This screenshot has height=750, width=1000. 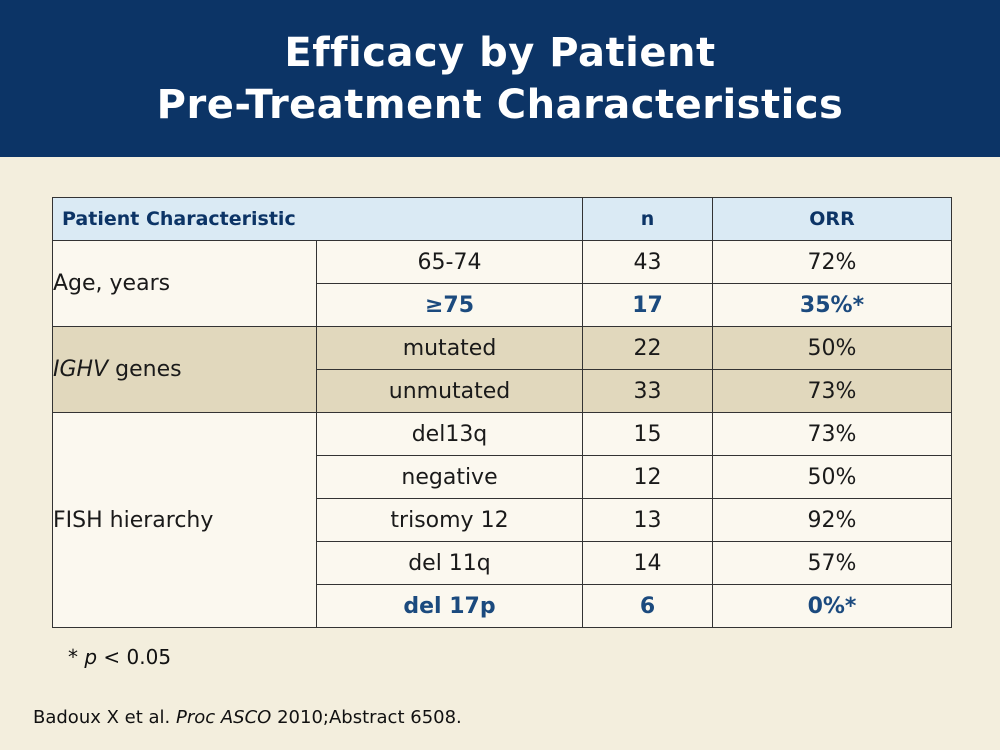 I want to click on n-cell: 12, so click(x=647, y=477).